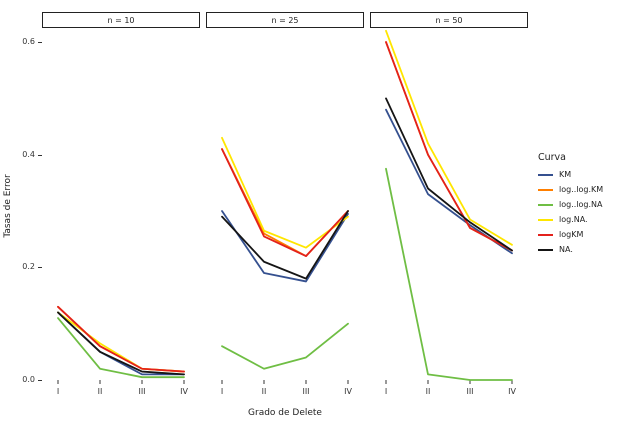 The width and height of the screenshot is (624, 437). I want to click on y-axis-title-column: Tasas de Error, so click(8, 206).